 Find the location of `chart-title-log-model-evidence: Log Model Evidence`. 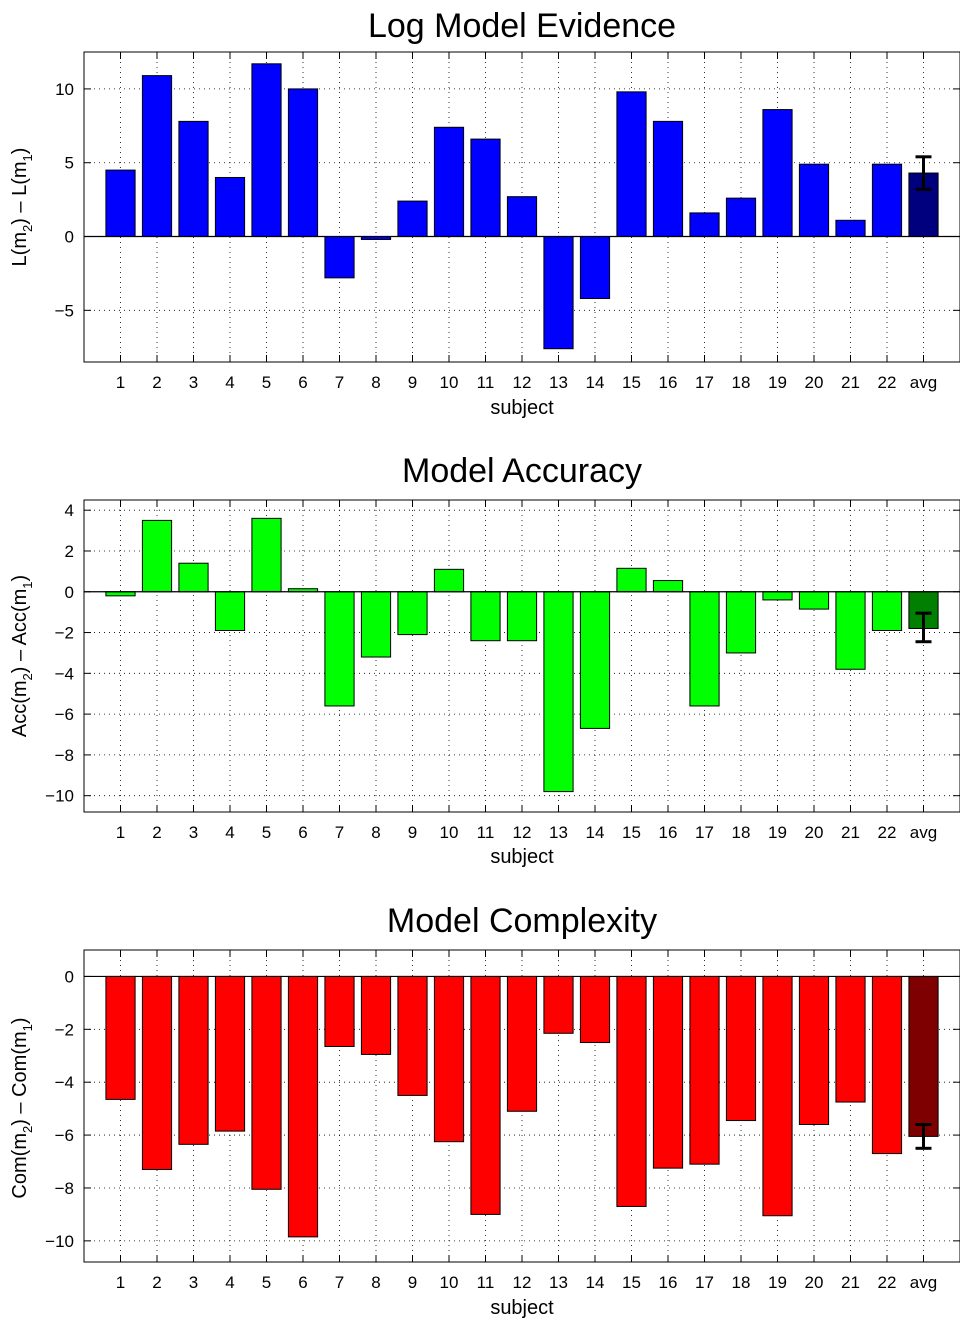

chart-title-log-model-evidence: Log Model Evidence is located at coordinates (522, 26).